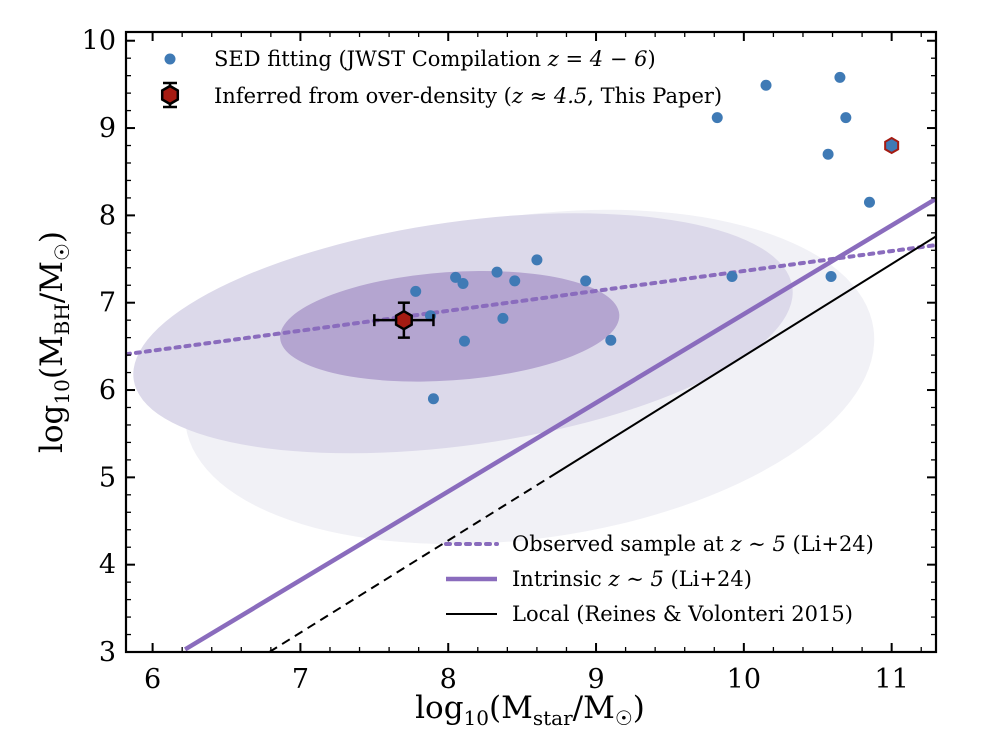  What do you see at coordinates (531, 300) in the screenshot?
I see `line-observed` at bounding box center [531, 300].